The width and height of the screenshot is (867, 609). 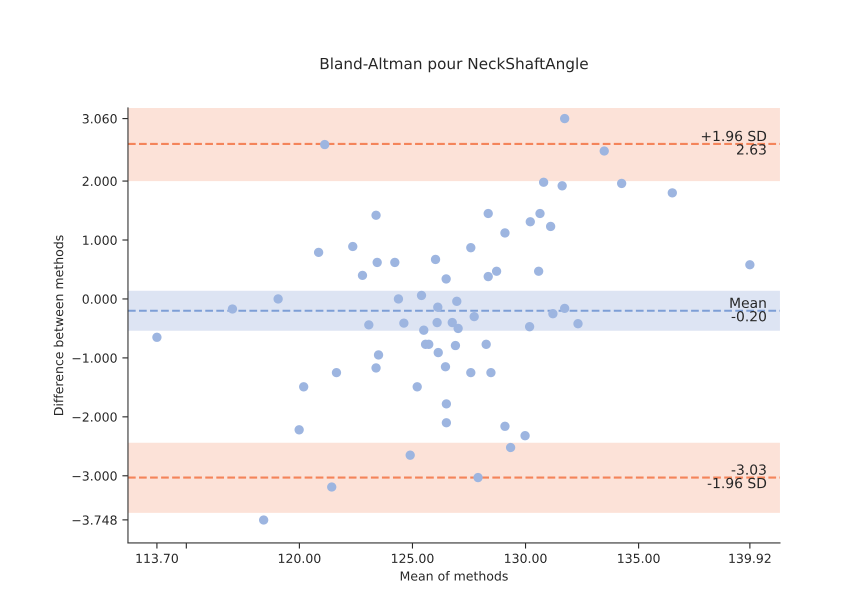 I want to click on x-tick-label: 125.00, so click(x=413, y=559).